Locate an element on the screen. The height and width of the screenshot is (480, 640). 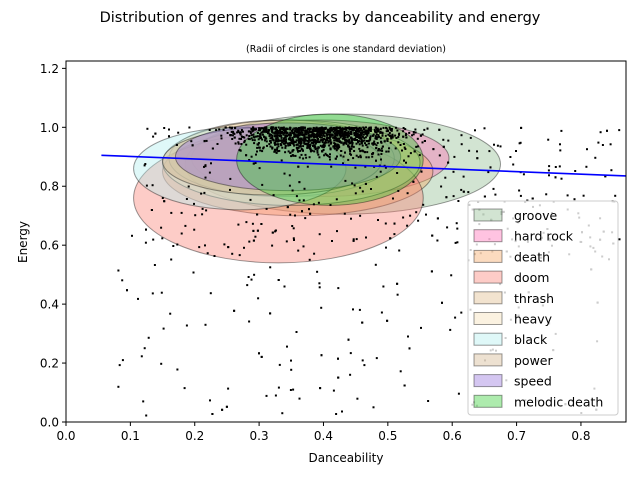
y-tick-label: 1.2 is located at coordinates (49, 69).